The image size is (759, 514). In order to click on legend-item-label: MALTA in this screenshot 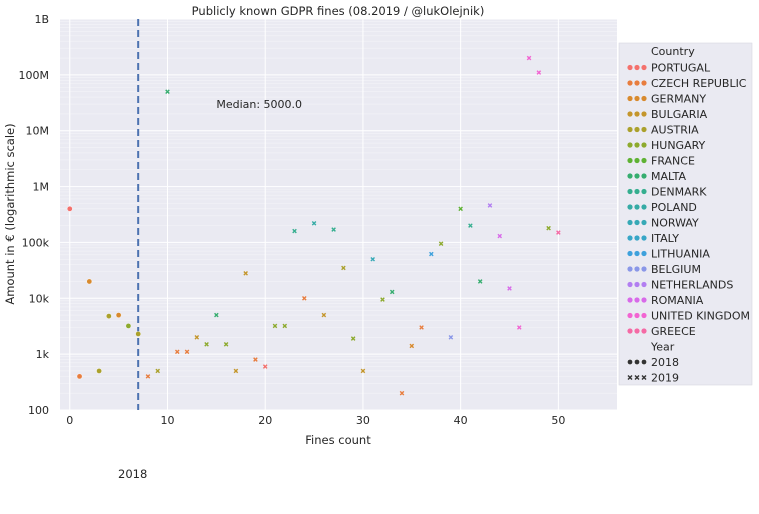, I will do `click(668, 176)`.